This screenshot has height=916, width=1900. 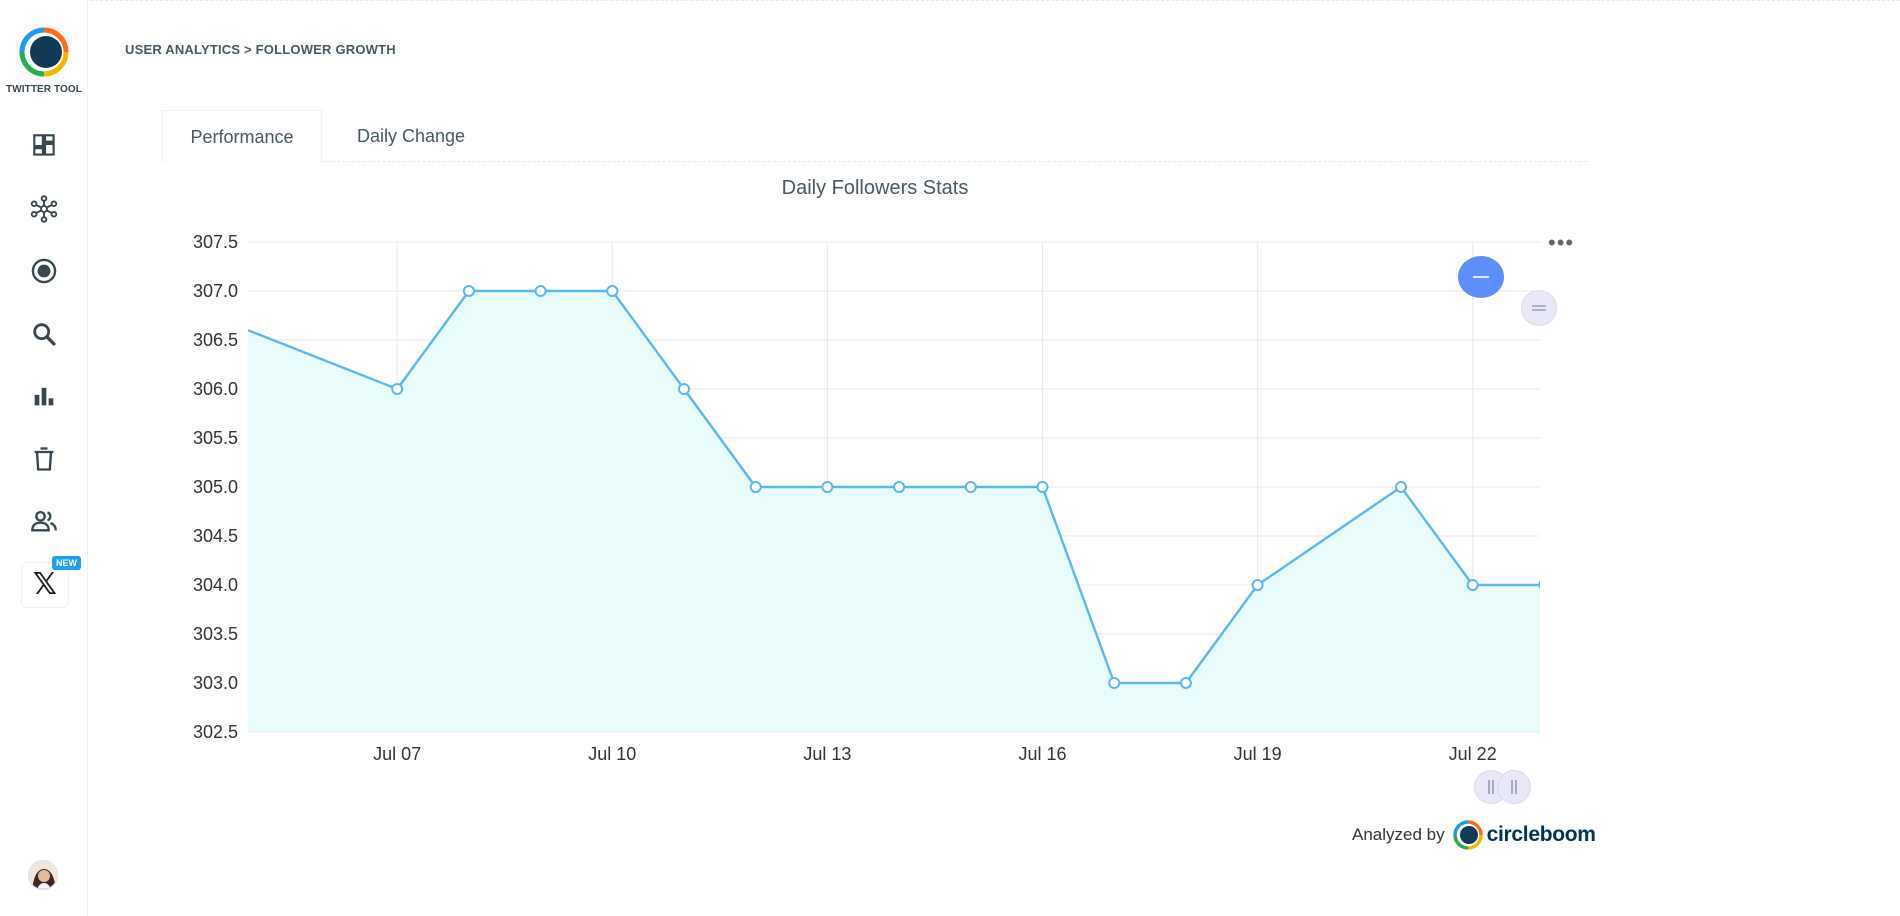 What do you see at coordinates (215, 683) in the screenshot?
I see `y-tick-label: 303.0` at bounding box center [215, 683].